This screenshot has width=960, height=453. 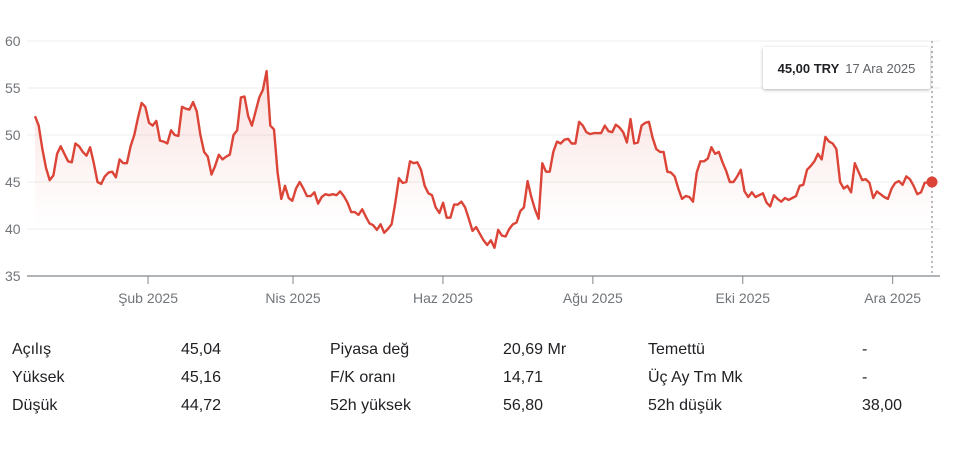 I want to click on y-tick-label: 60, so click(x=13, y=41).